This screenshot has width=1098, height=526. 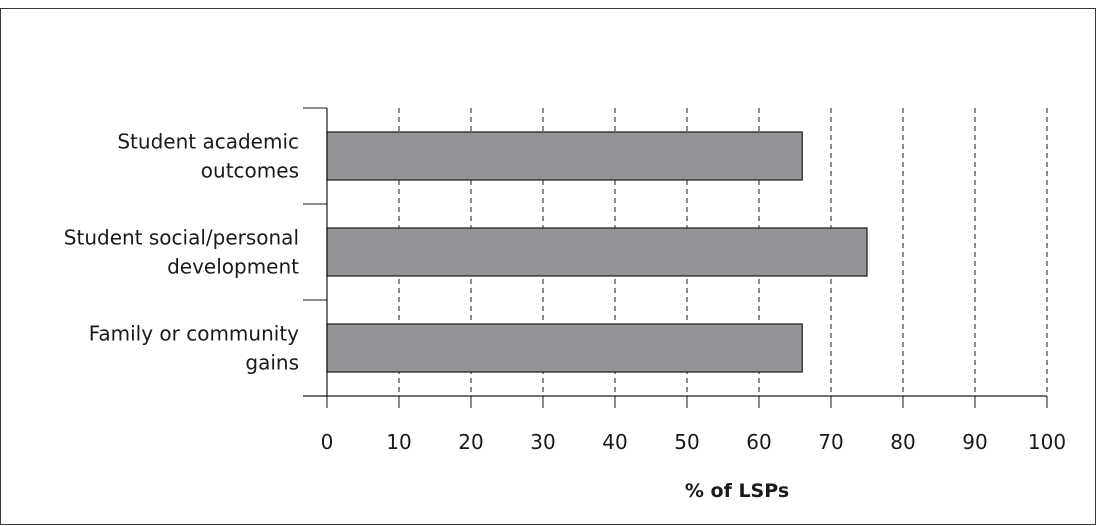 What do you see at coordinates (233, 267) in the screenshot?
I see `category-label-1-line-1: development` at bounding box center [233, 267].